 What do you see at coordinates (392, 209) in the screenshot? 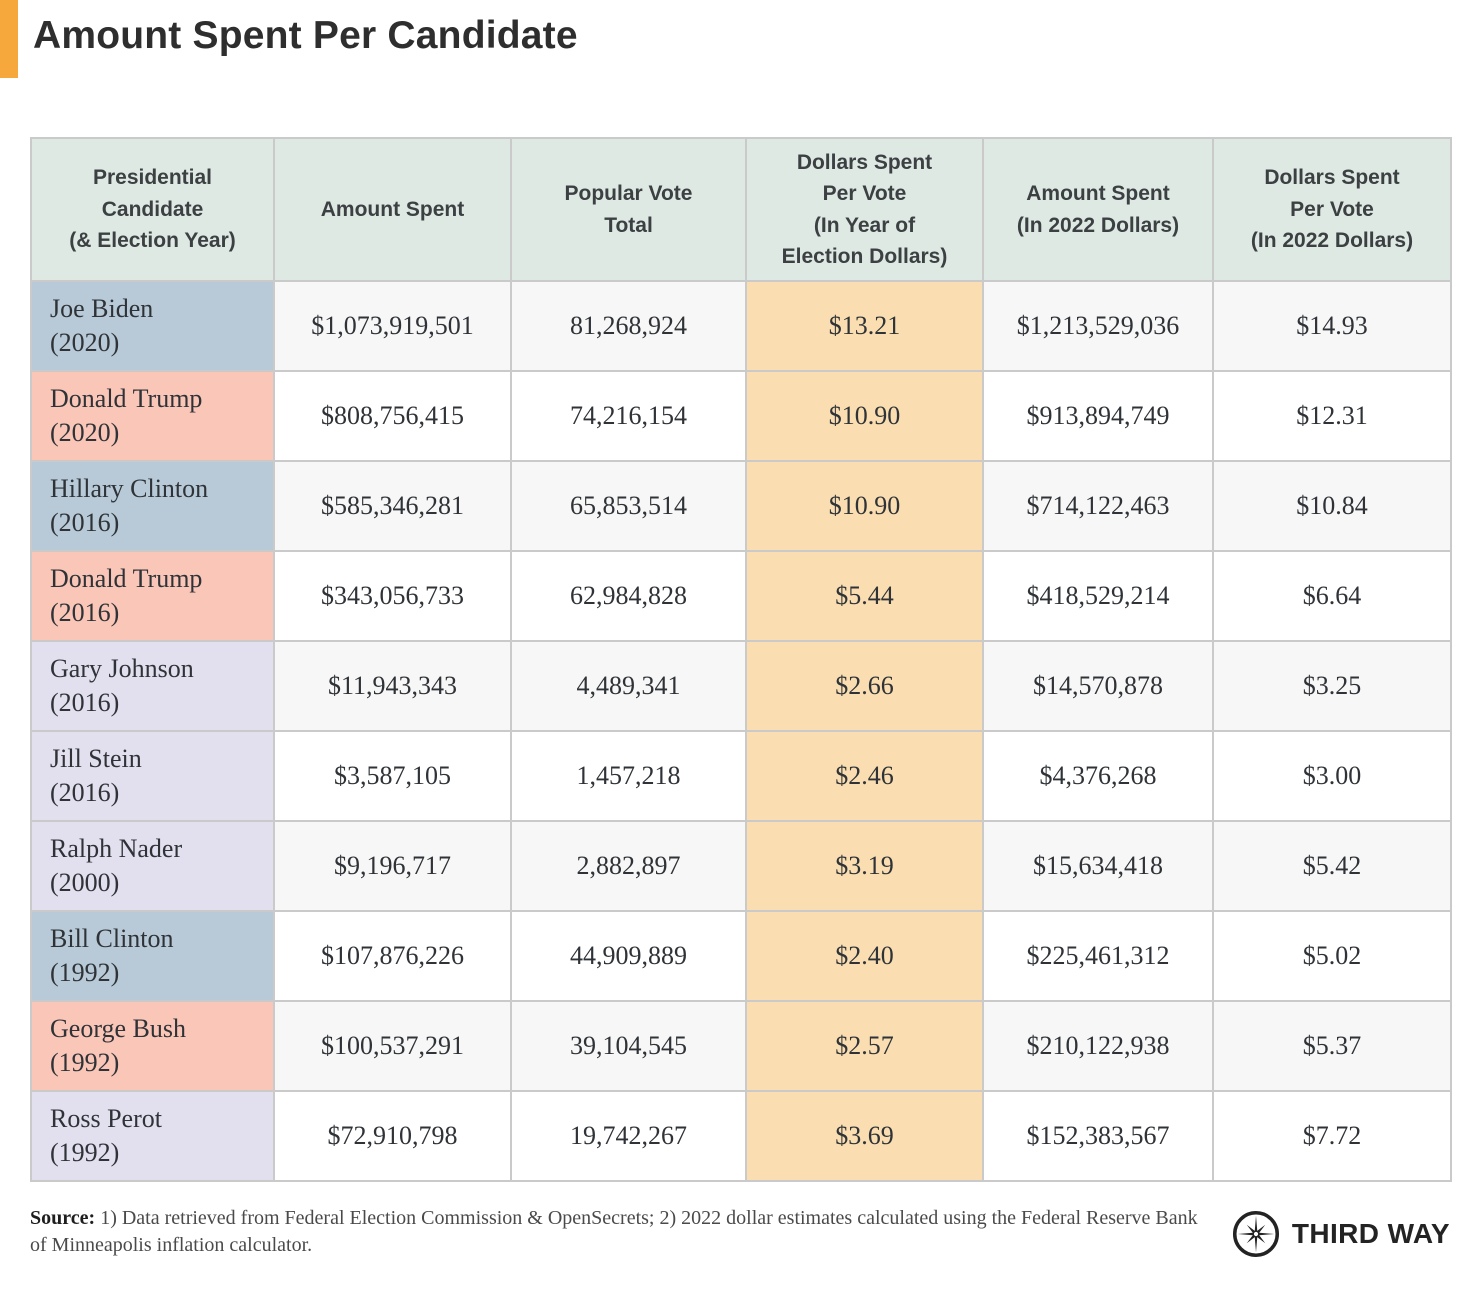
I see `col-header-amount-spent: Amount Spent` at bounding box center [392, 209].